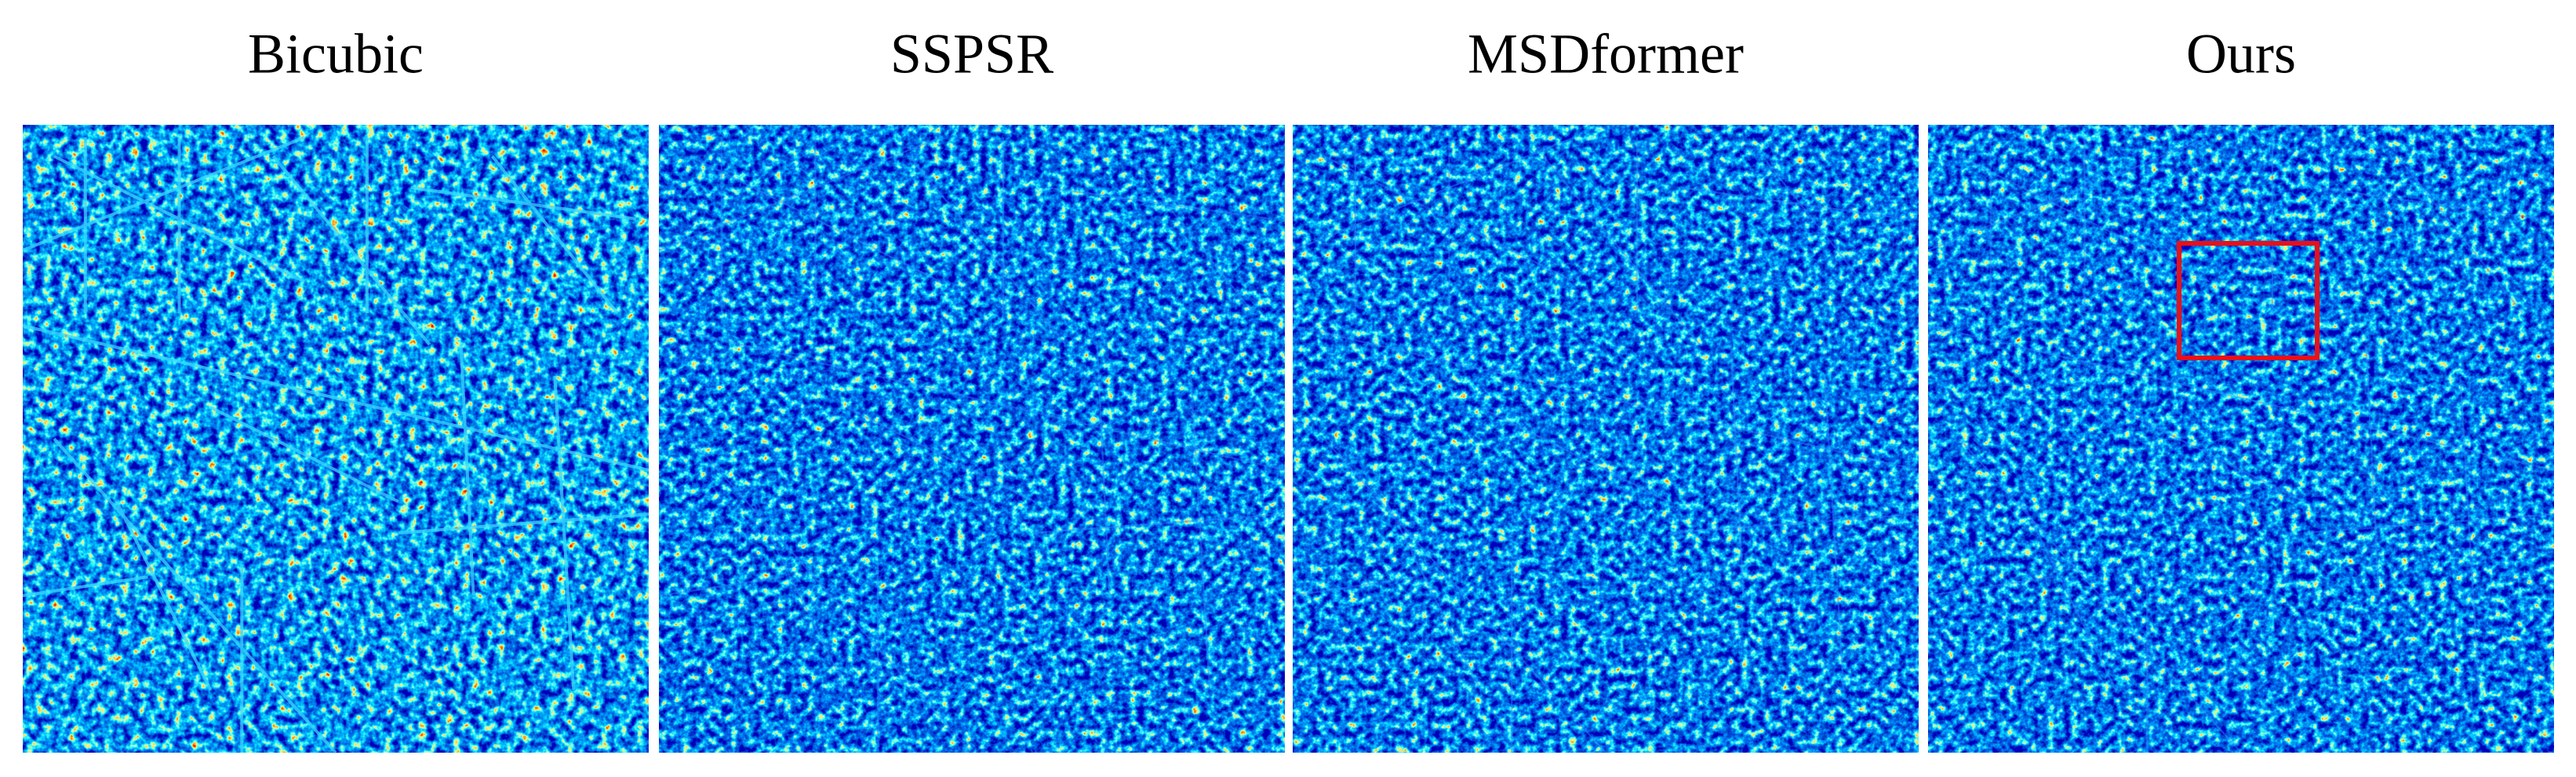 The width and height of the screenshot is (2576, 777). I want to click on panel-title: Bicubic, so click(336, 54).